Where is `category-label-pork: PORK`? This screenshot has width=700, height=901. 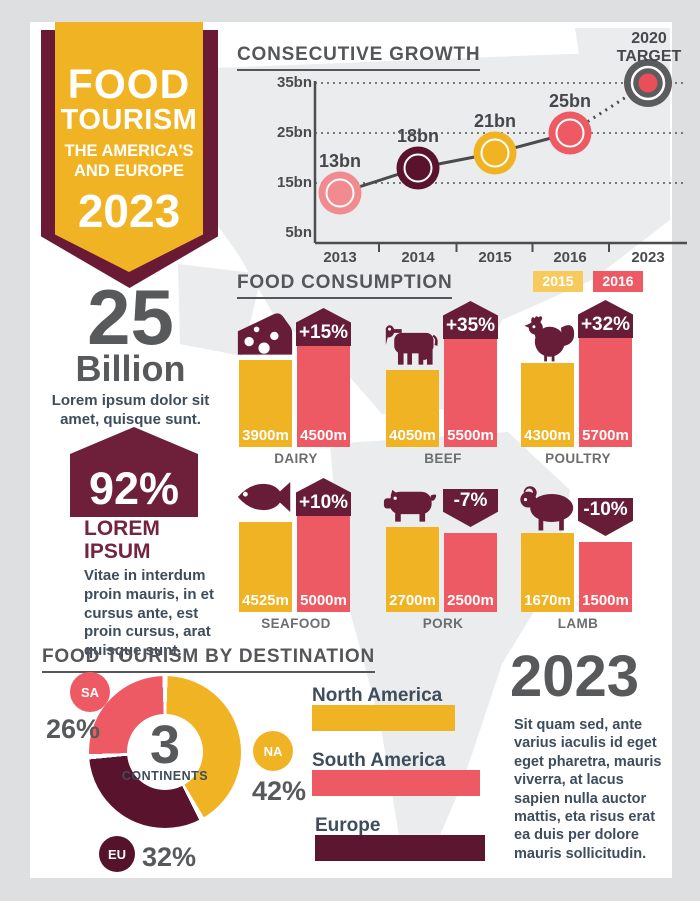
category-label-pork: PORK is located at coordinates (443, 623).